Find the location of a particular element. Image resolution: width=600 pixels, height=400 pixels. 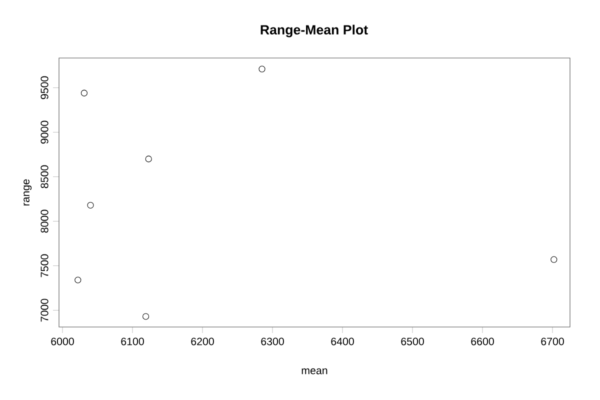

y-tick-label: 9500 is located at coordinates (44, 88).